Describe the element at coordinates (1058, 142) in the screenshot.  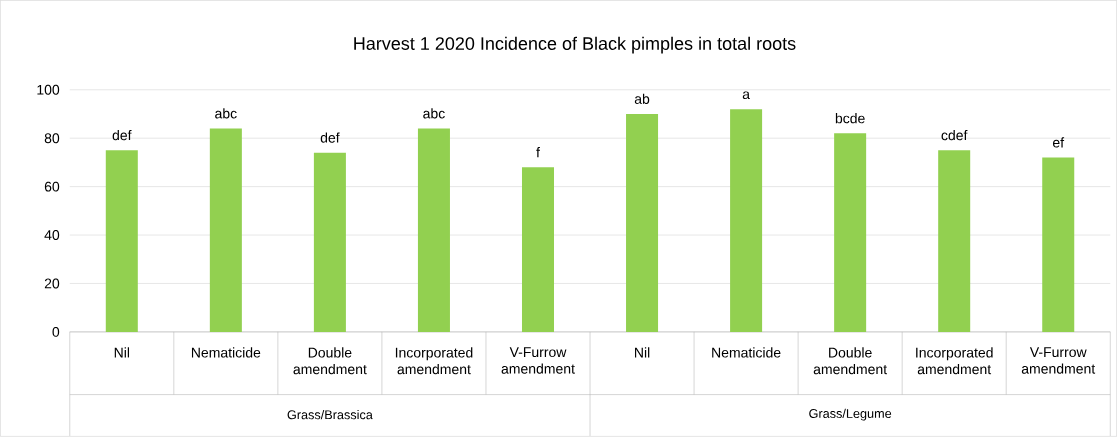
I see `data-label: ef` at that location.